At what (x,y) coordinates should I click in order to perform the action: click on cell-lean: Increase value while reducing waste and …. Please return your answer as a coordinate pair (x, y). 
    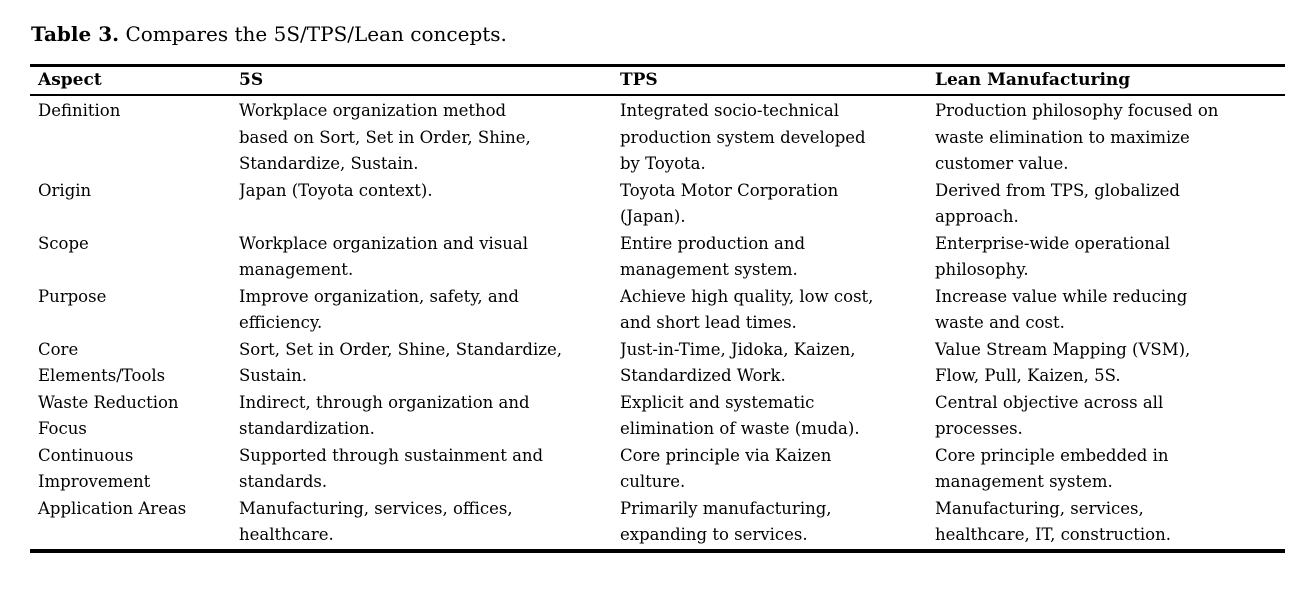
    Looking at the image, I should click on (1061, 309).